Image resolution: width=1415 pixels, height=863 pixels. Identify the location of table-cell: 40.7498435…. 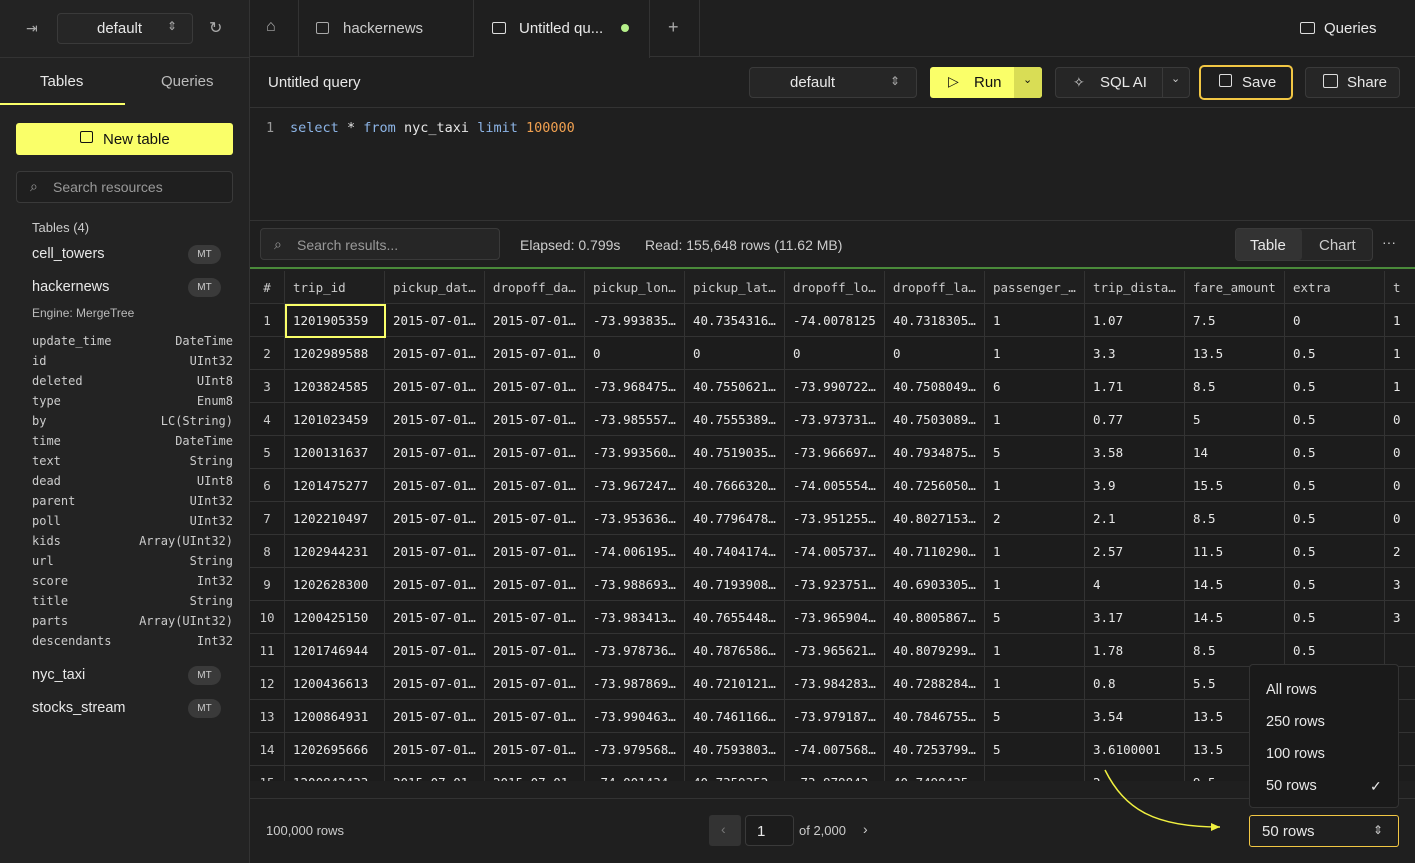
(935, 773).